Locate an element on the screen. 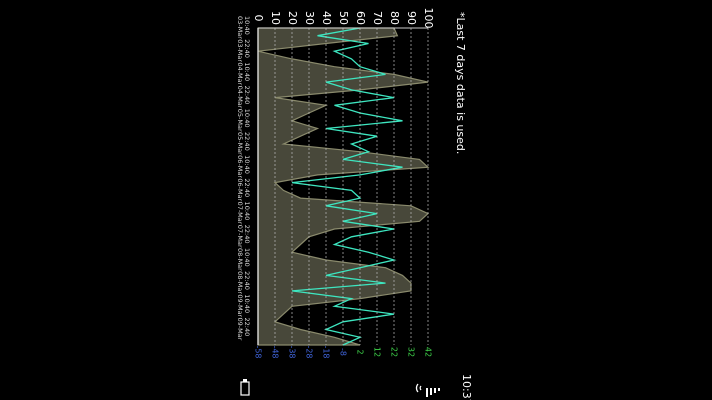 This screenshot has height=400, width=712. y-tick-label: 0 is located at coordinates (258, 18).